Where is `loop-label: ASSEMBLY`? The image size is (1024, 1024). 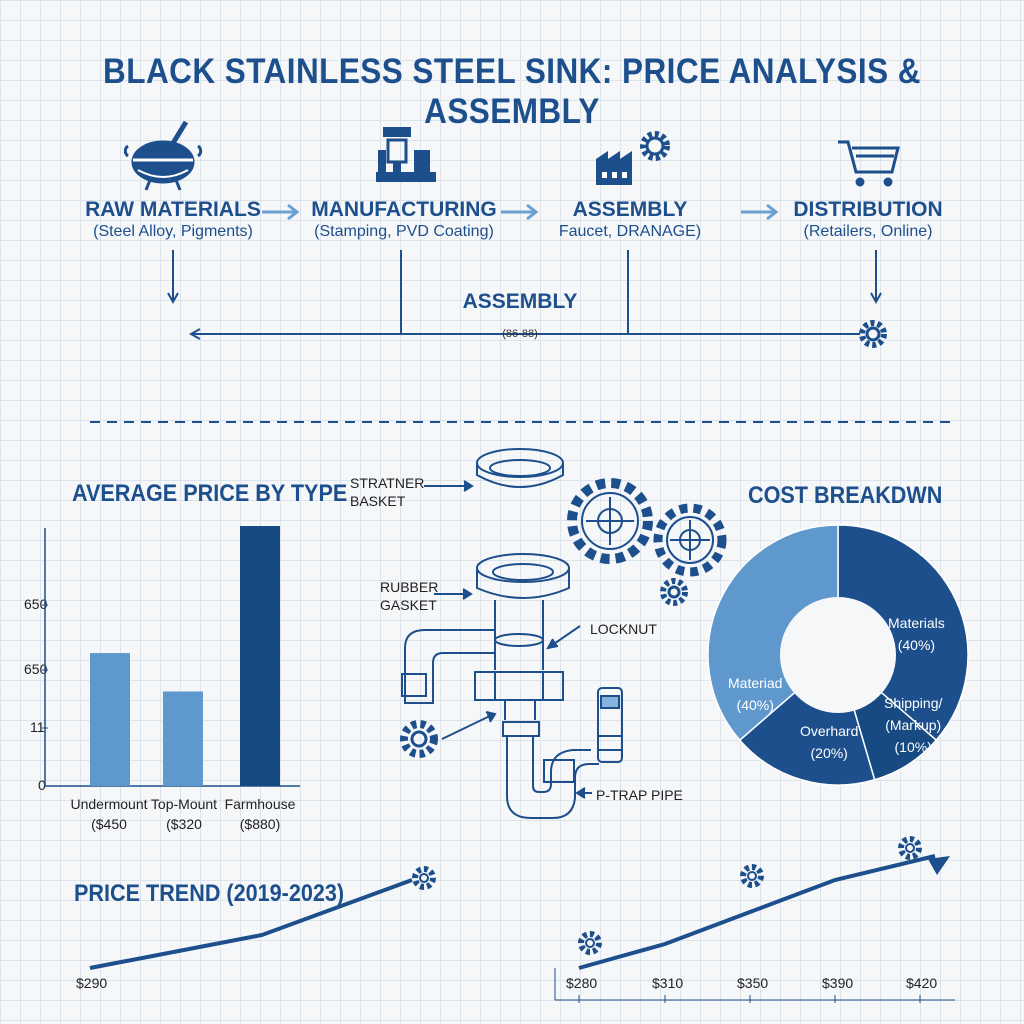 loop-label: ASSEMBLY is located at coordinates (520, 301).